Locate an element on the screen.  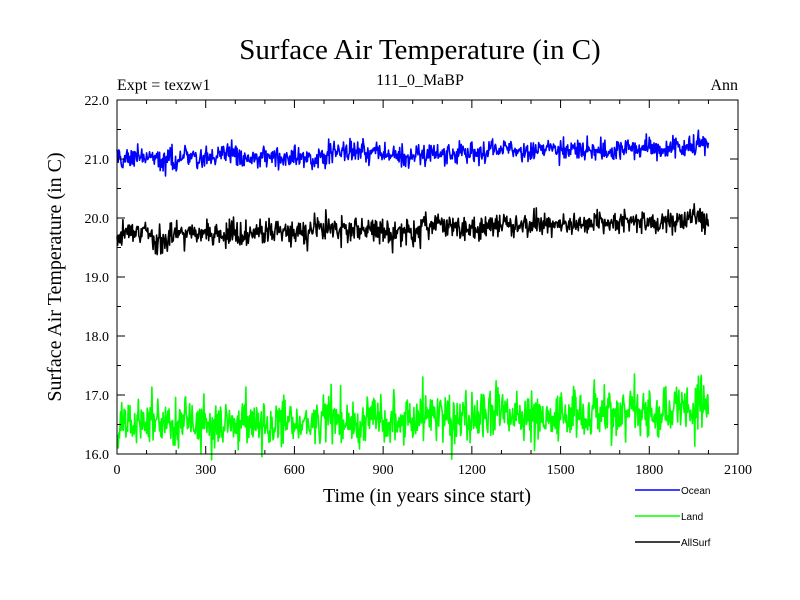
legend: Ocean Land AllSurf is located at coordinates (673, 517).